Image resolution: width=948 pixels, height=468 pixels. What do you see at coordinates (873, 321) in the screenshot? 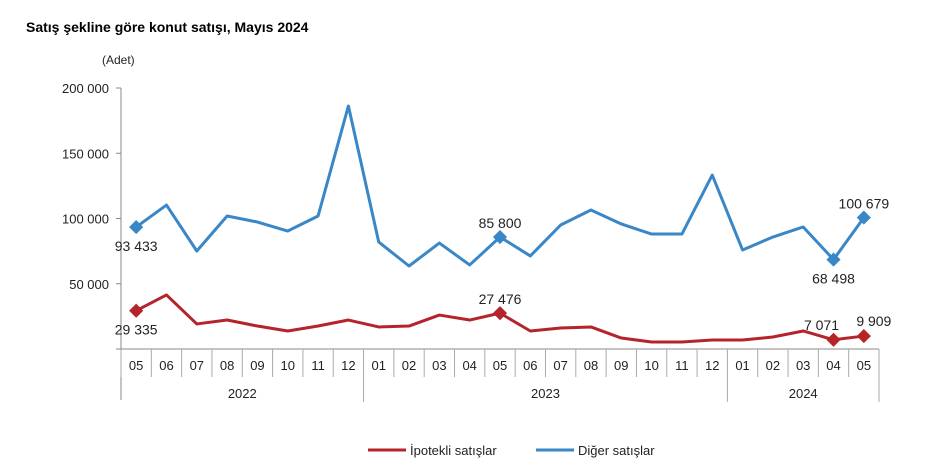
I see `data-label: 9 909` at bounding box center [873, 321].